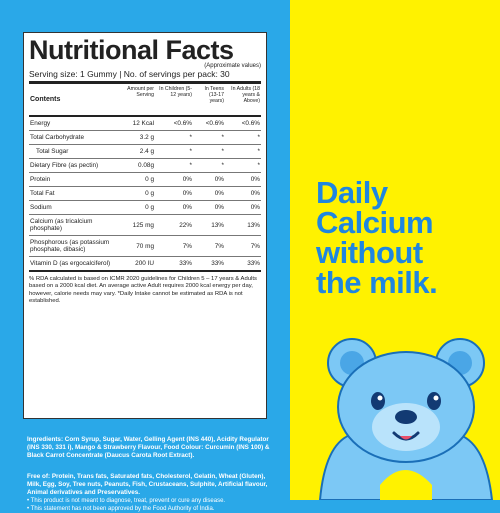  What do you see at coordinates (209, 123) in the screenshot?
I see `row-teens: <0.6%` at bounding box center [209, 123].